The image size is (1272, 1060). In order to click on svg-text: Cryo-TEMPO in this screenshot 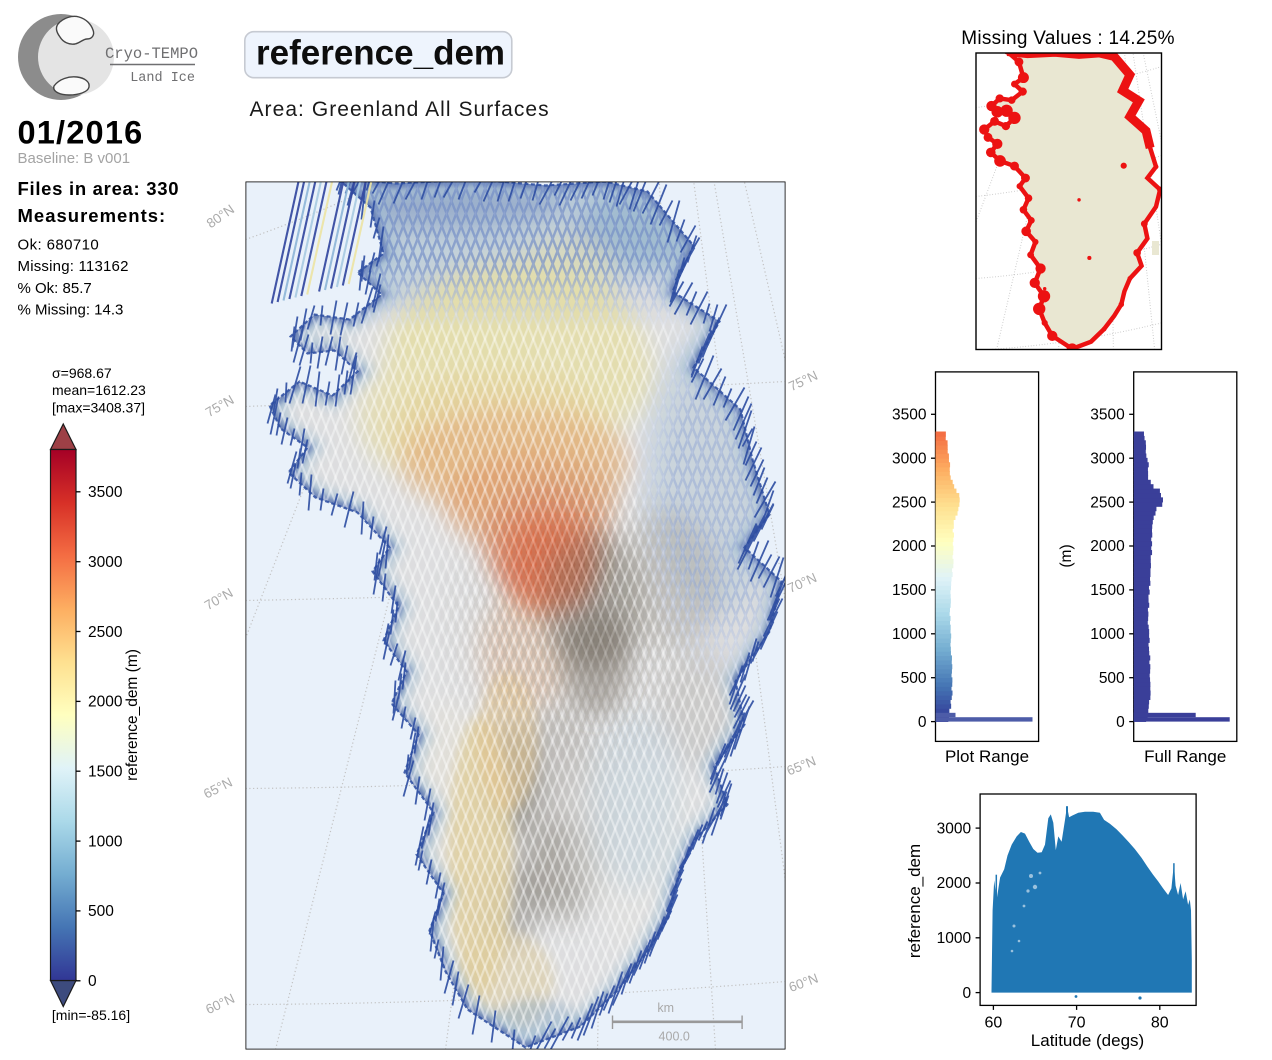, I will do `click(151, 54)`.